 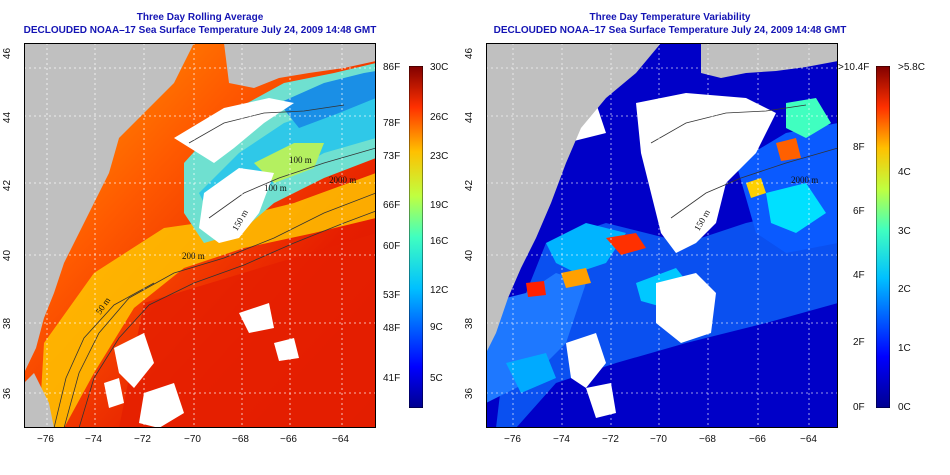 I want to click on right-colorbar, so click(x=883, y=237).